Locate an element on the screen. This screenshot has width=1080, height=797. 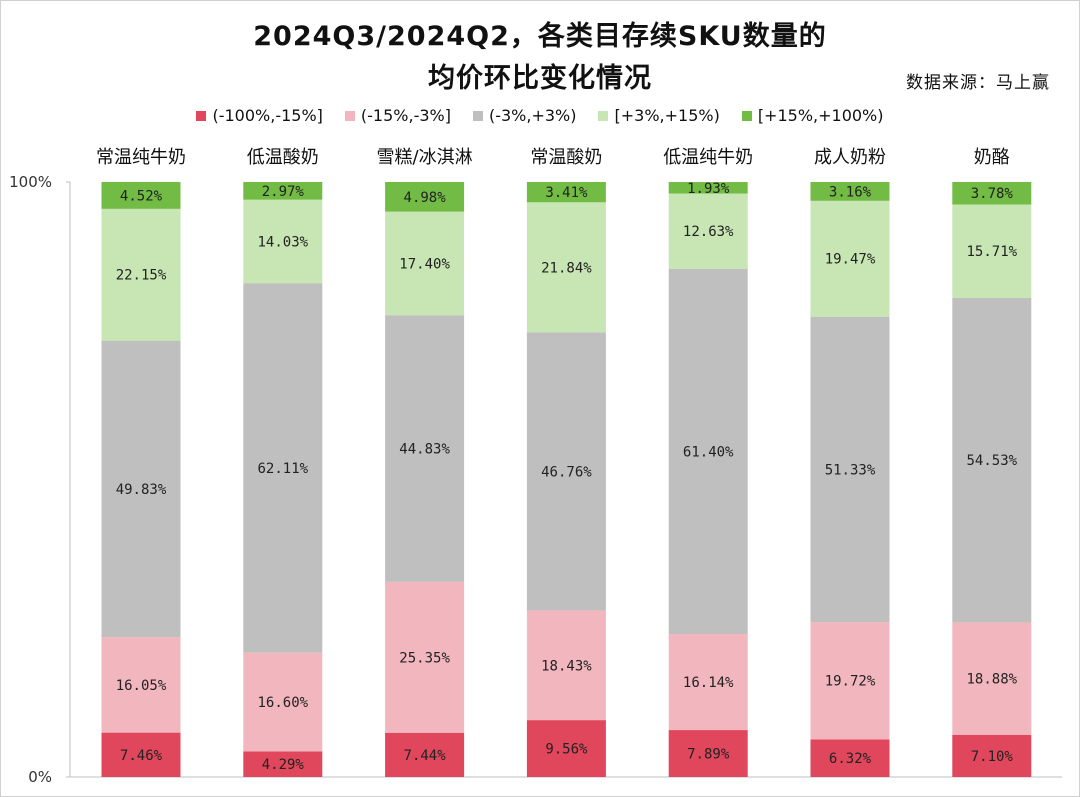
data-label: 3.78% is located at coordinates (992, 194).